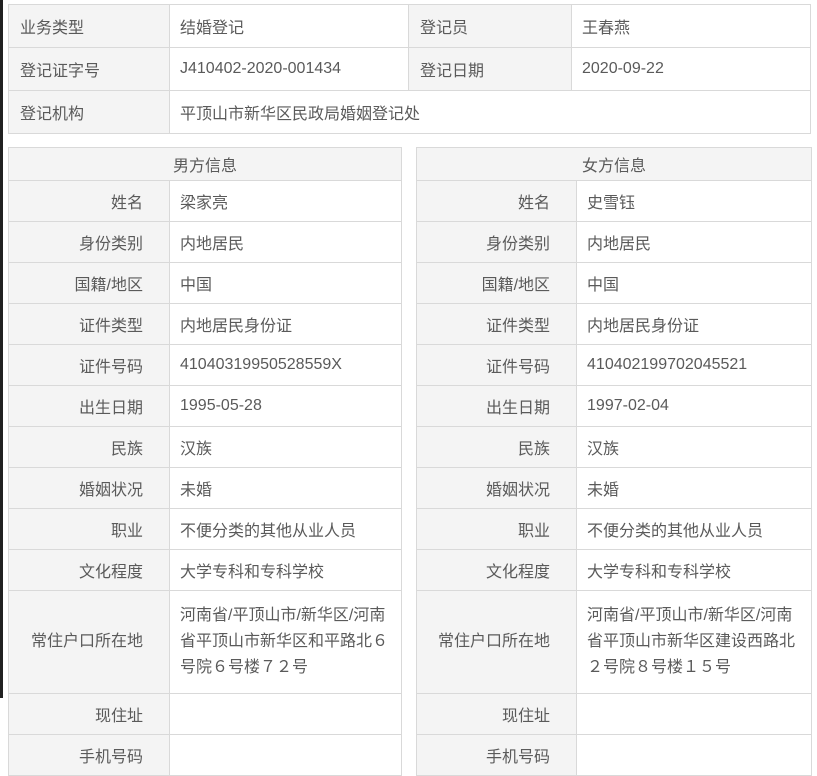  What do you see at coordinates (490, 69) in the screenshot?
I see `registration-date-label: 登记日期` at bounding box center [490, 69].